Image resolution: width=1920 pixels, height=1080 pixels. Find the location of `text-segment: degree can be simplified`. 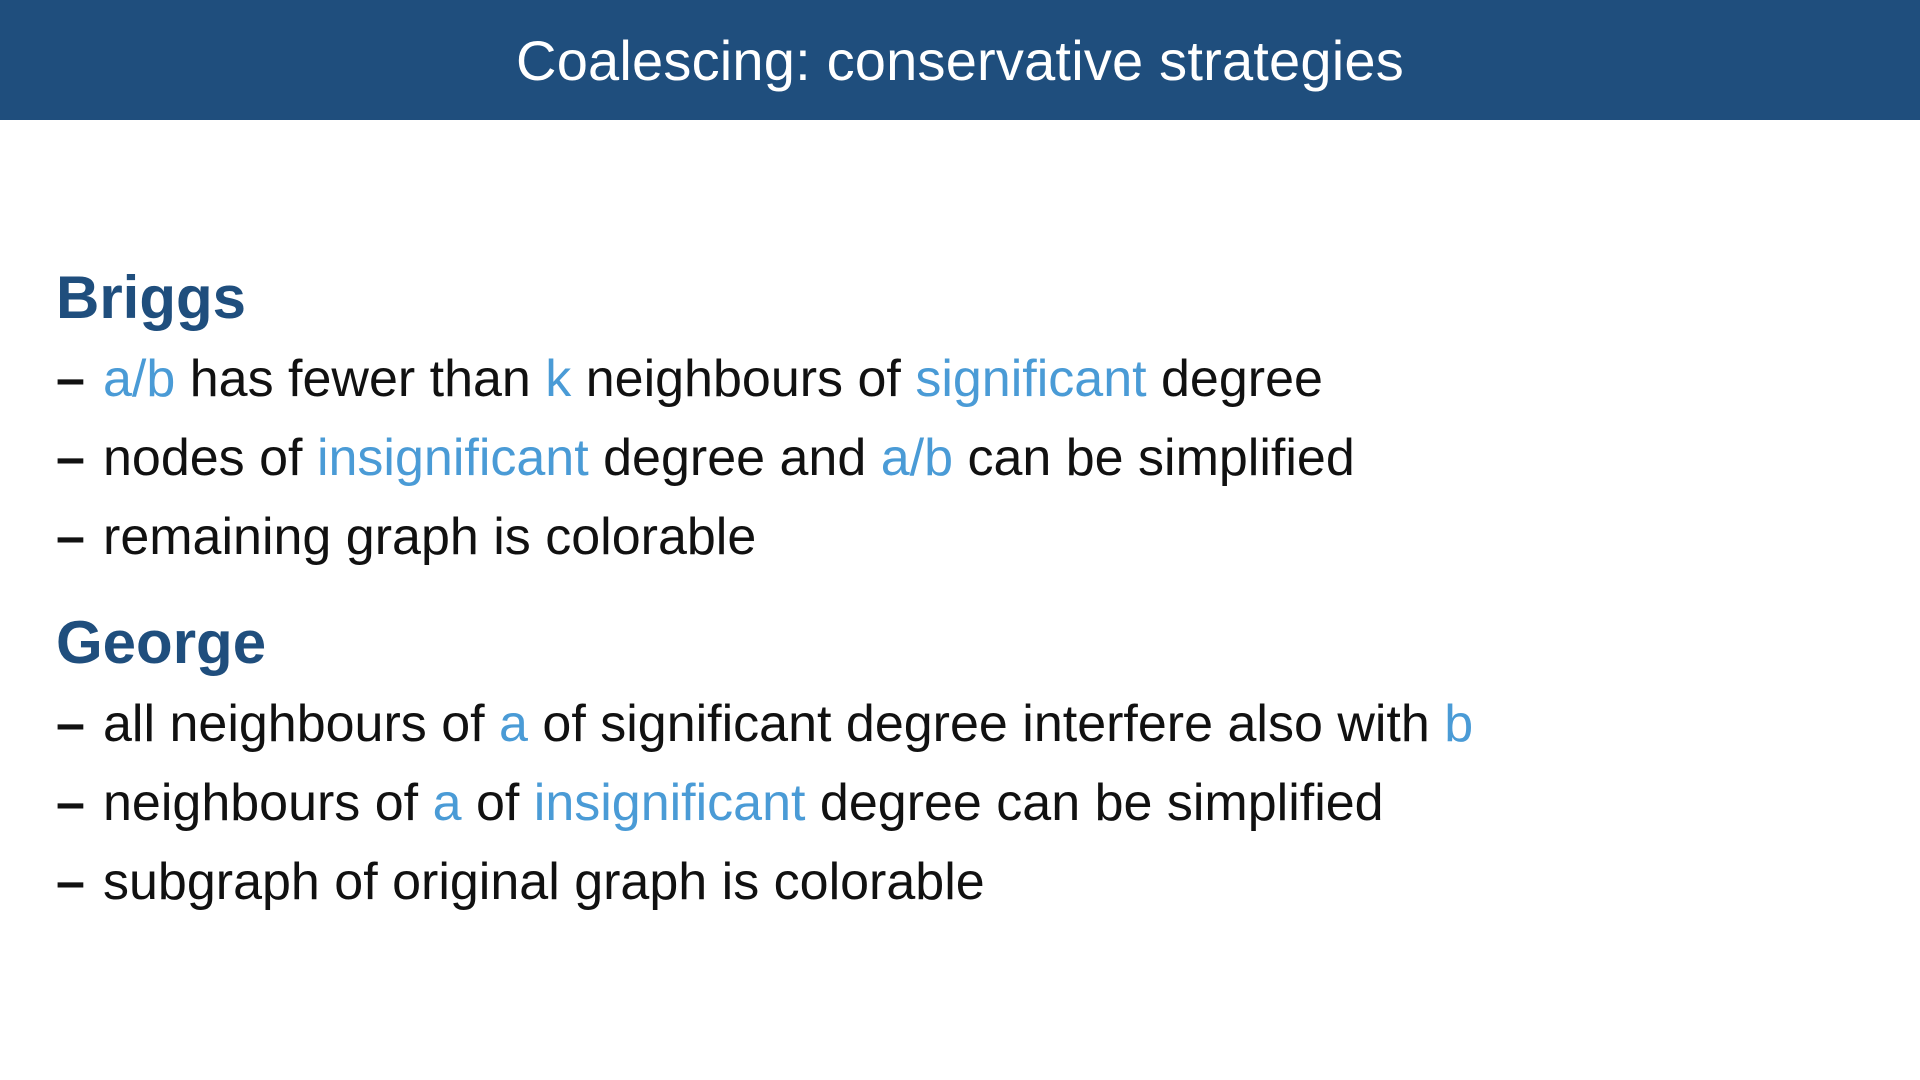

text-segment: degree can be simplified is located at coordinates (1094, 803).